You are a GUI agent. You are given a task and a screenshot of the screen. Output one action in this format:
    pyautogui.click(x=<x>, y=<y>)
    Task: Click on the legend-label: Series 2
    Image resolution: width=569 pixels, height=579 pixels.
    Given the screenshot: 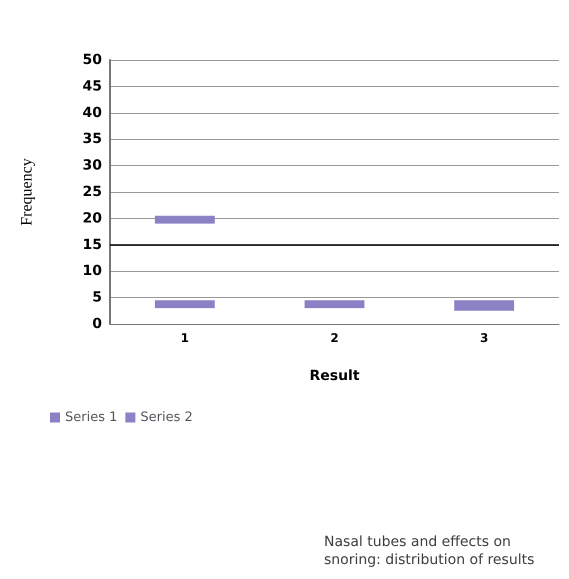 What is the action you would take?
    pyautogui.click(x=166, y=417)
    